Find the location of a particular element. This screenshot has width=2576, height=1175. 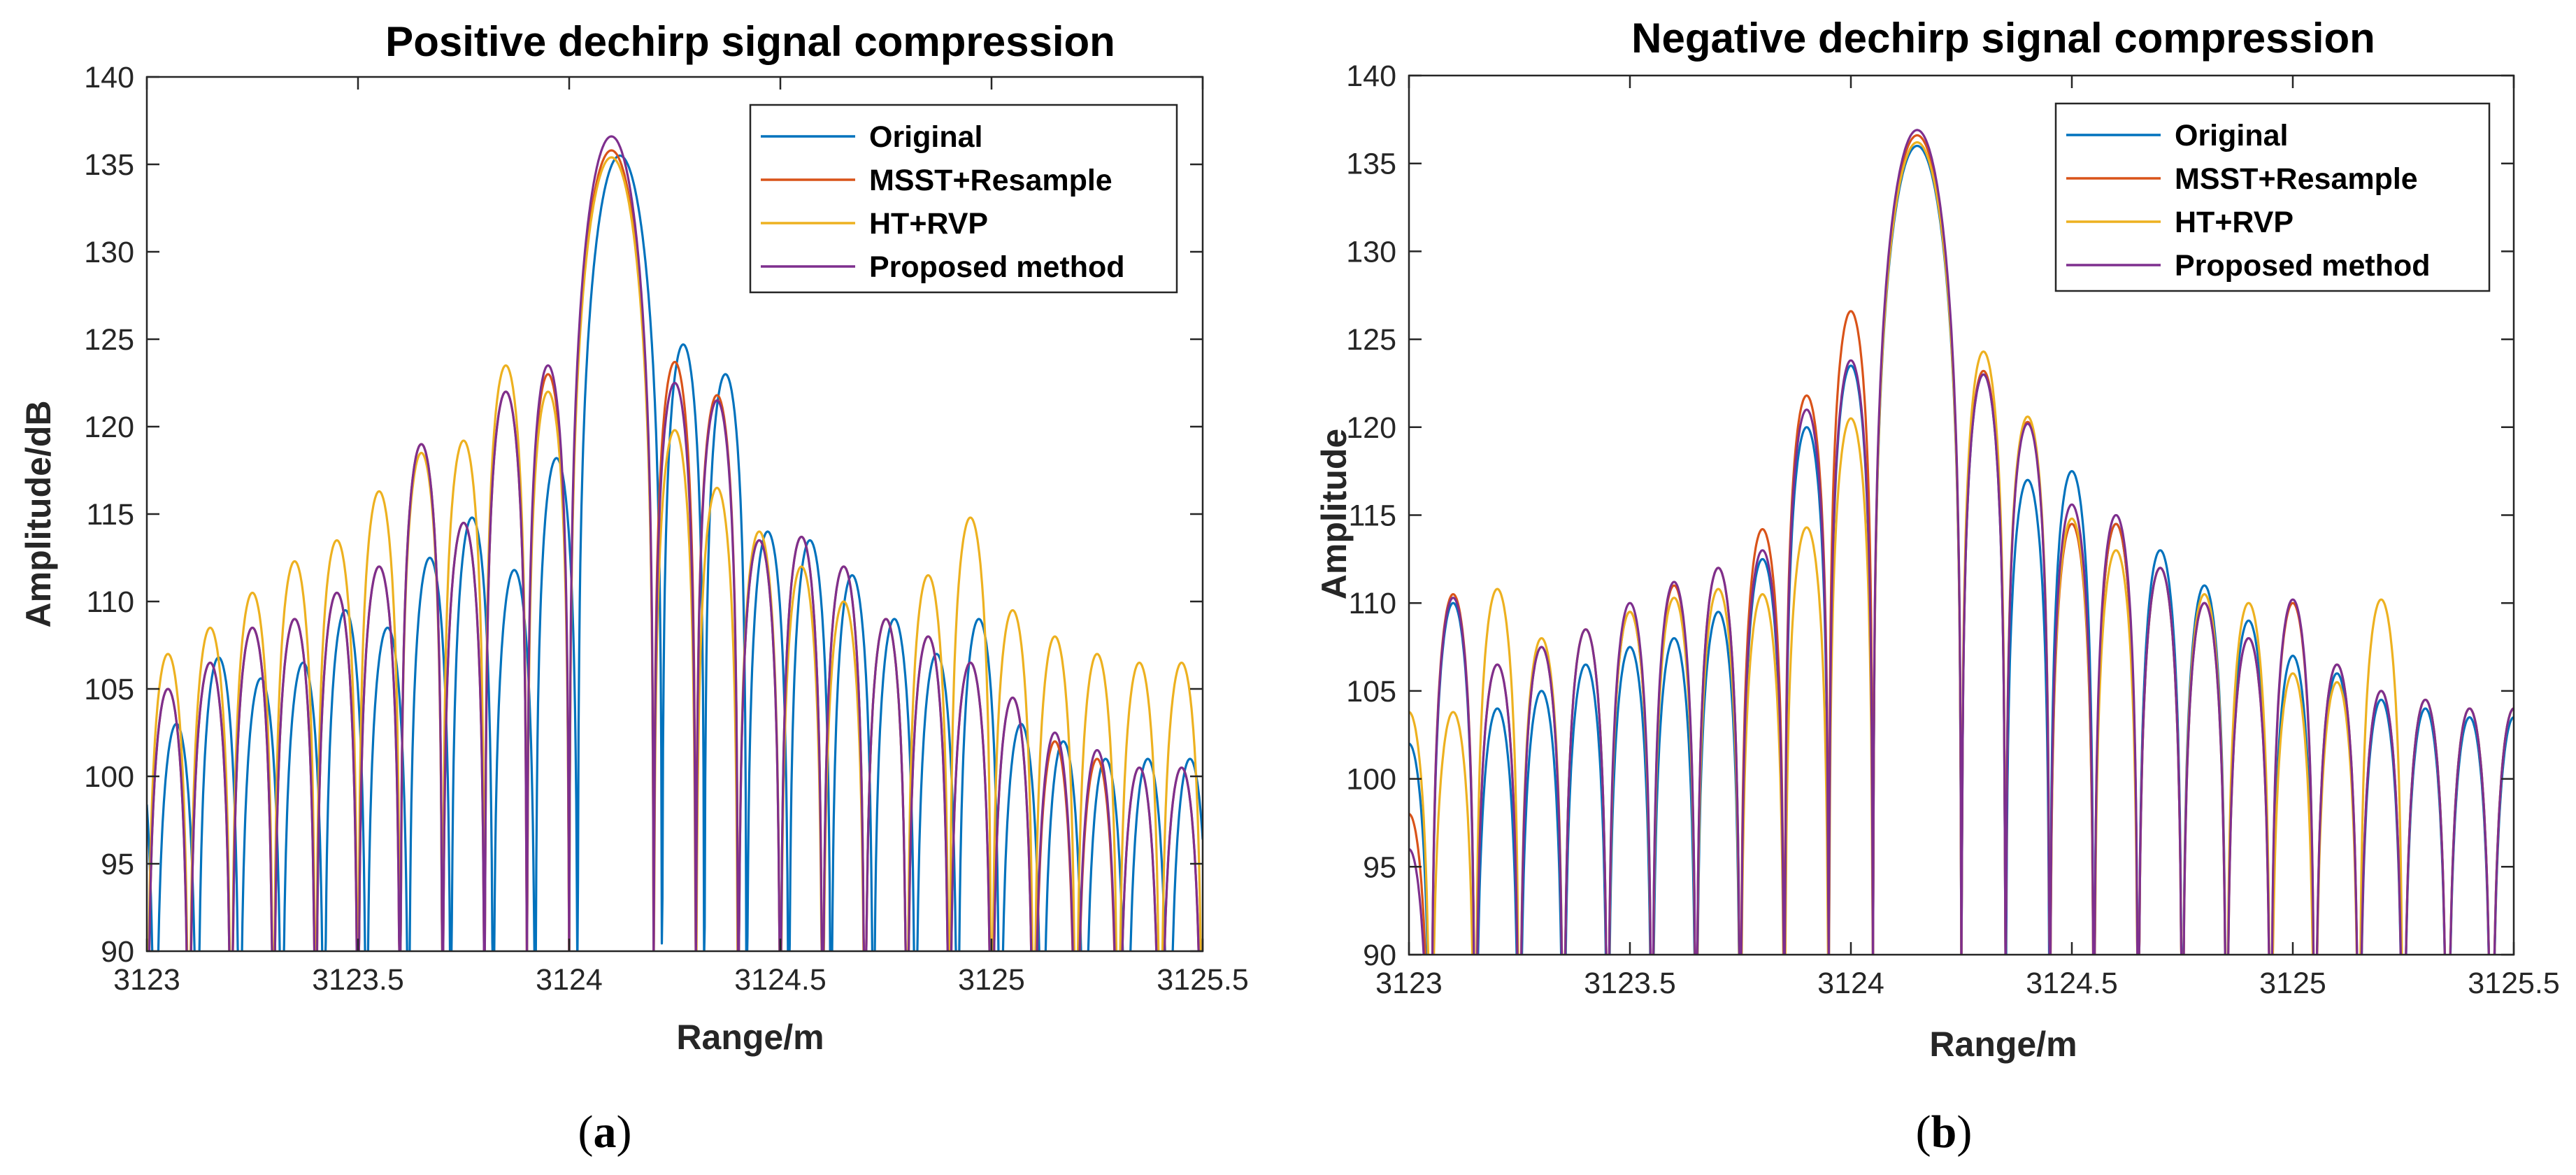

y-axis-label-b: Amplitude is located at coordinates (1334, 514).